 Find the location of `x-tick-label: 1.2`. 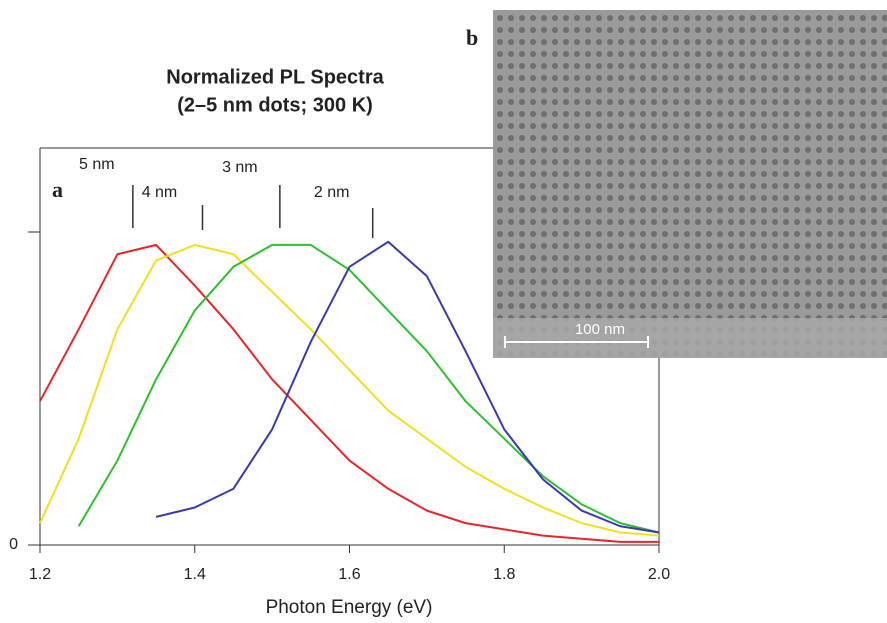

x-tick-label: 1.2 is located at coordinates (40, 574).